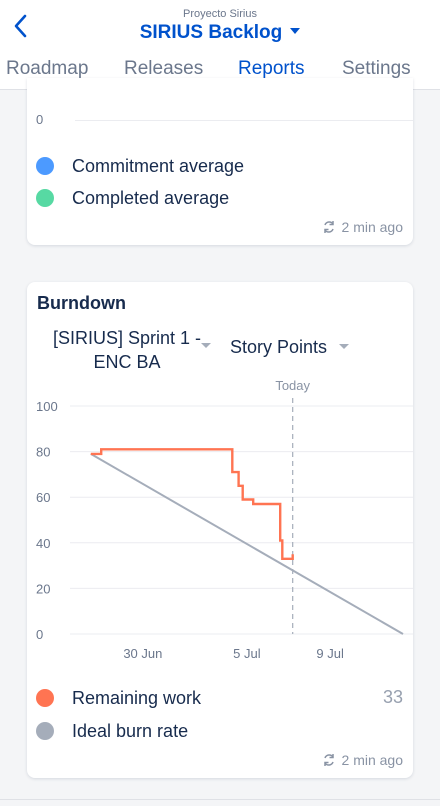 This screenshot has height=806, width=440. What do you see at coordinates (244, 120) in the screenshot?
I see `chart-baseline` at bounding box center [244, 120].